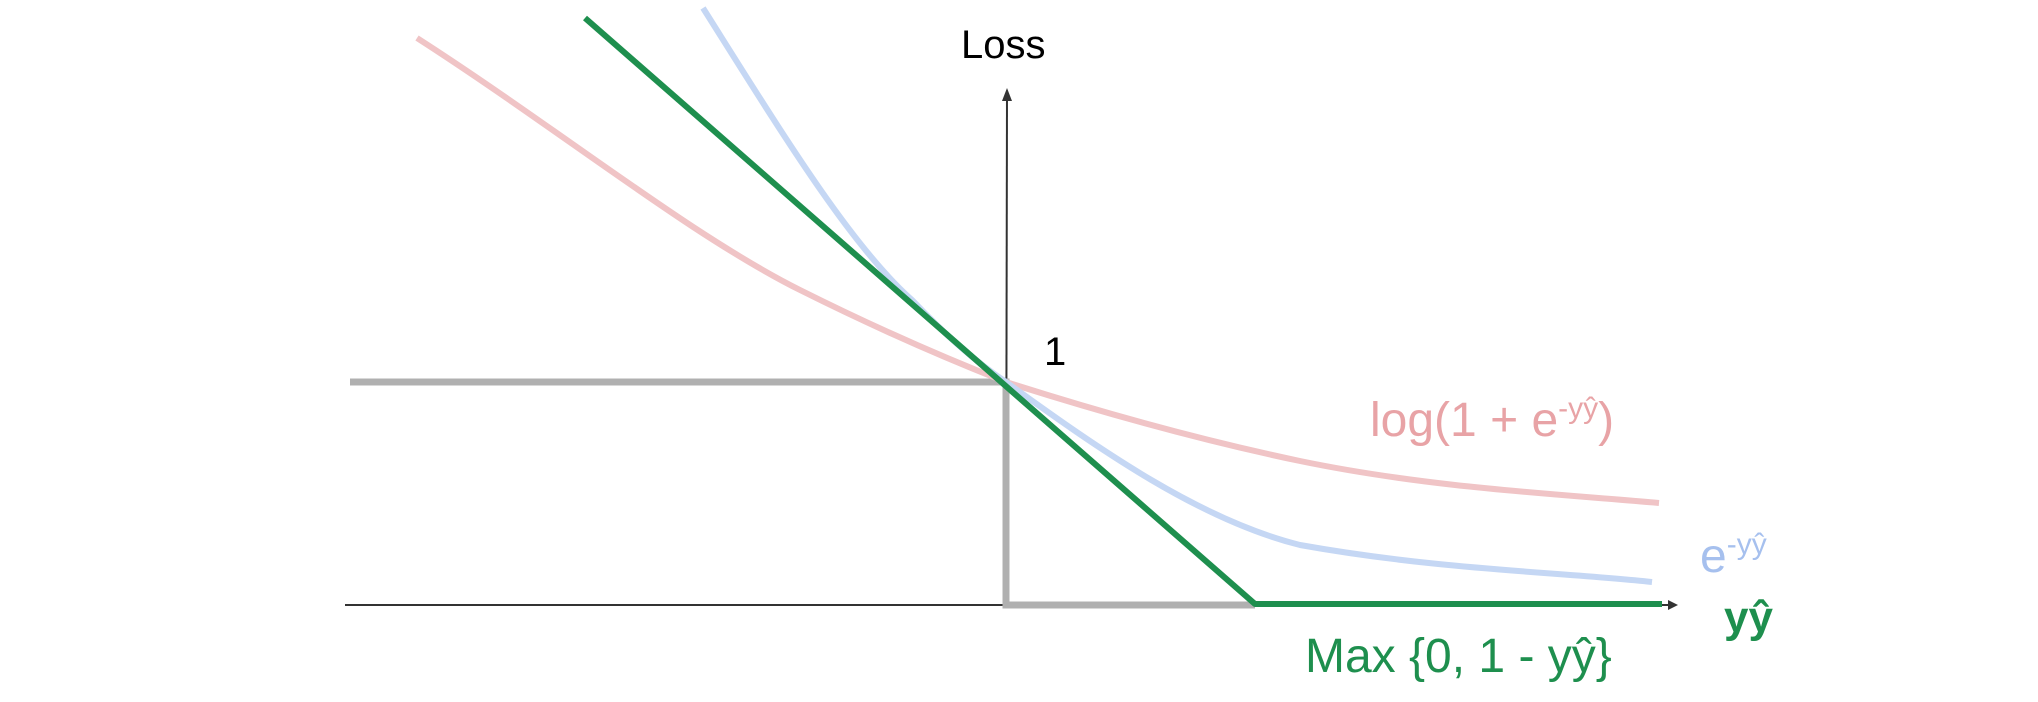  Describe the element at coordinates (1464, 420) in the screenshot. I see `logistic-label-base: log(1 + e` at that location.